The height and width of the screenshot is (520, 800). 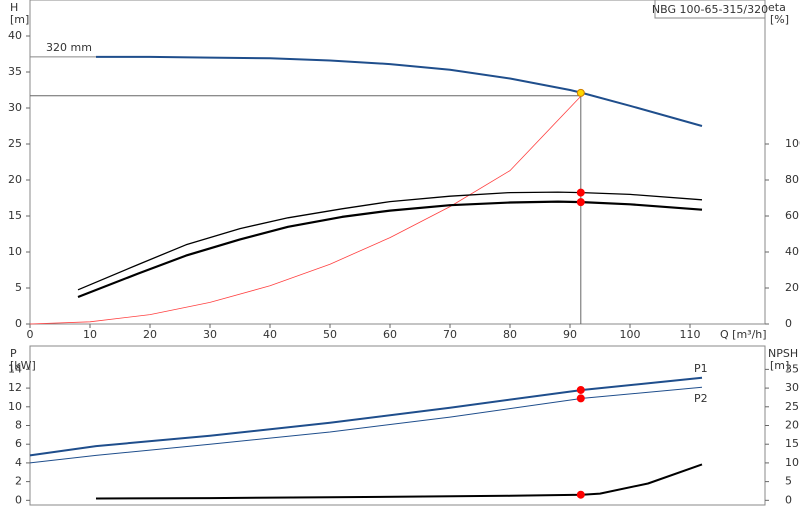 I want to click on y-tick-label: 20, so click(x=15, y=179).